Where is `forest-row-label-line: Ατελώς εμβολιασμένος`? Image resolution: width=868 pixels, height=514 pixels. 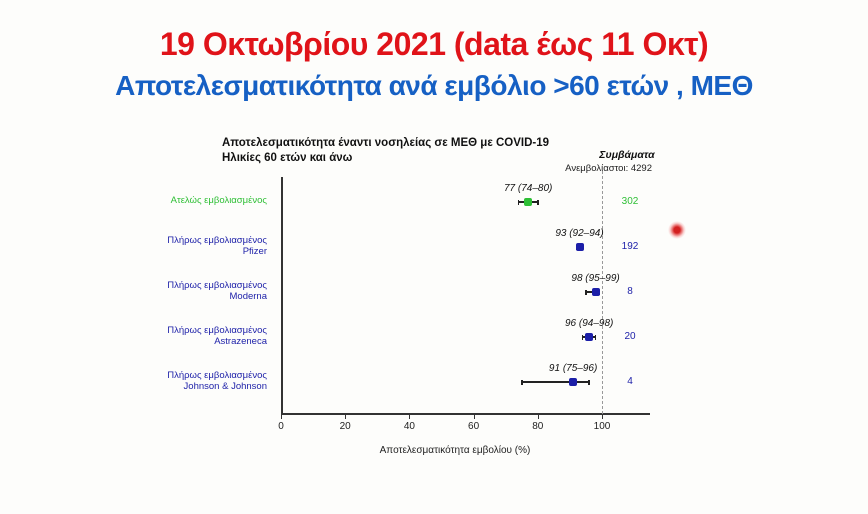
forest-row-label-line: Ατελώς εμβολιασμένος is located at coordinates (218, 201).